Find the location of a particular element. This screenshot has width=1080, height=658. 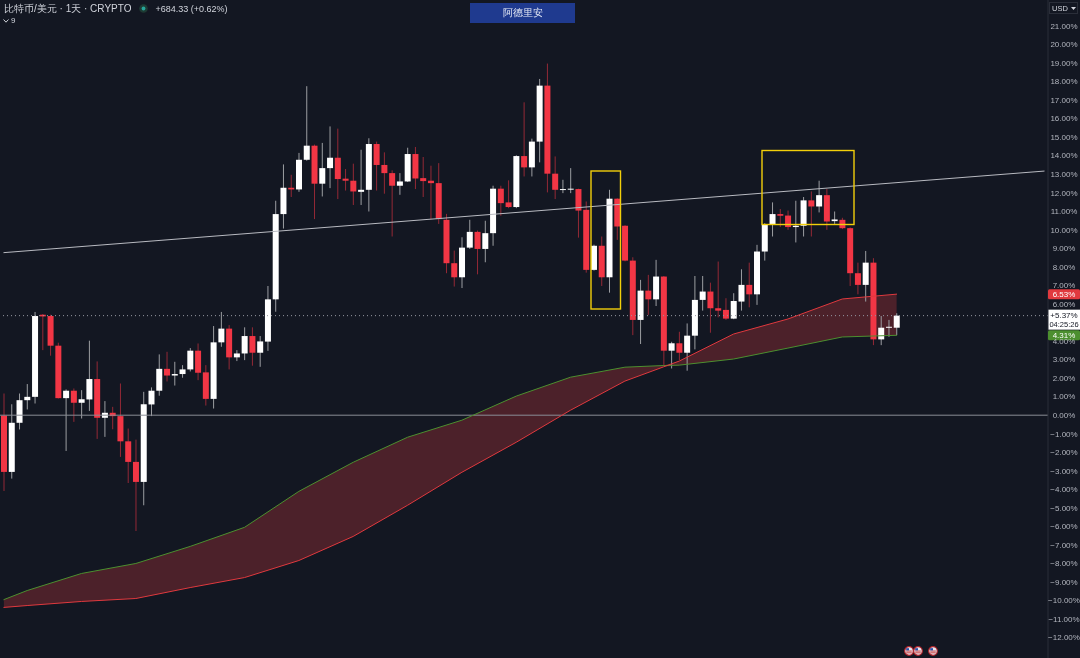

y-tick-label: 7.00% is located at coordinates (1064, 286).